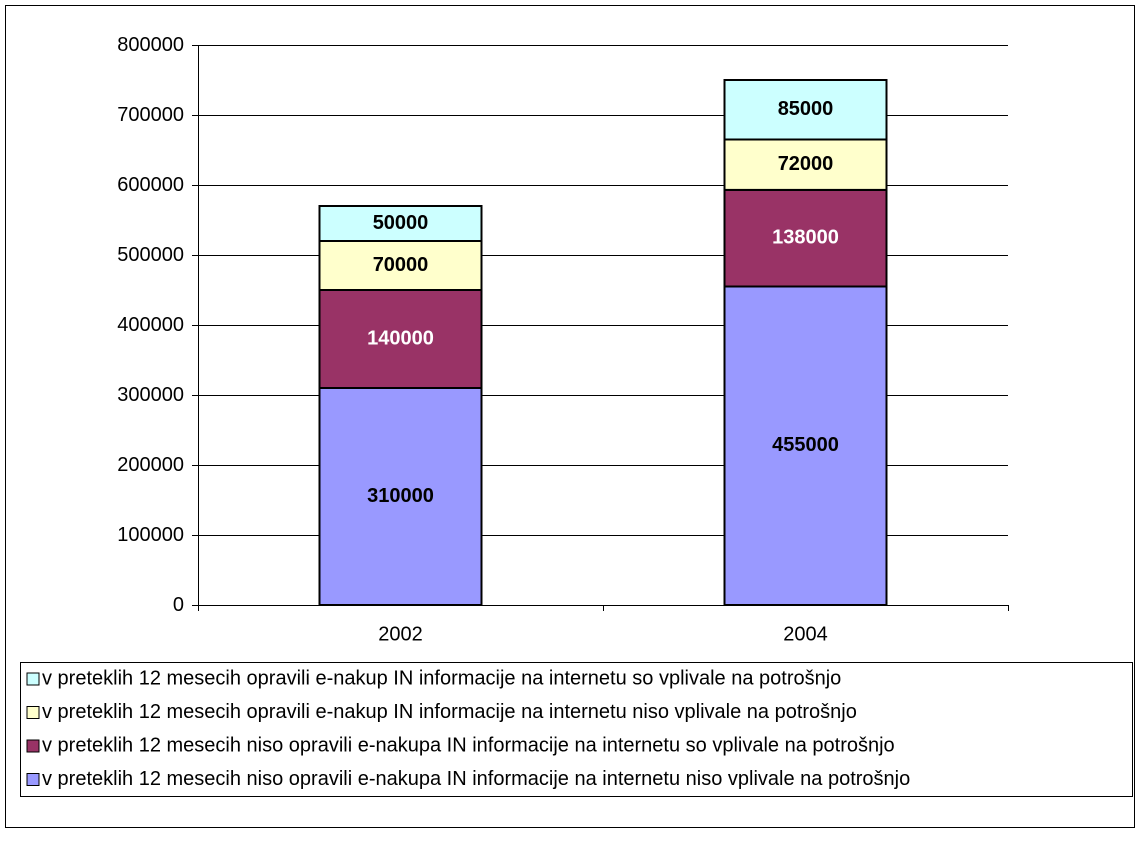 This screenshot has width=1138, height=844. I want to click on x-tick-label: 2002, so click(400, 634).